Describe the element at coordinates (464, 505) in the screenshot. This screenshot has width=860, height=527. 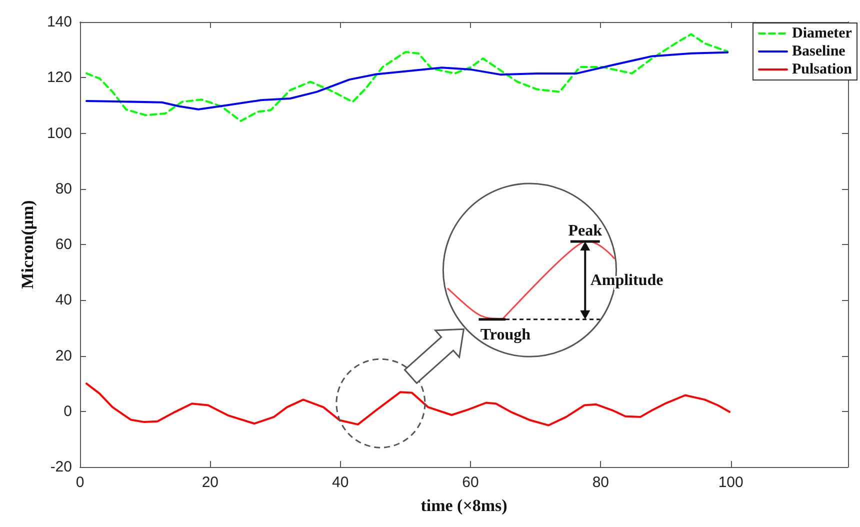
I see `x-axis-title: time (×8ms)` at that location.